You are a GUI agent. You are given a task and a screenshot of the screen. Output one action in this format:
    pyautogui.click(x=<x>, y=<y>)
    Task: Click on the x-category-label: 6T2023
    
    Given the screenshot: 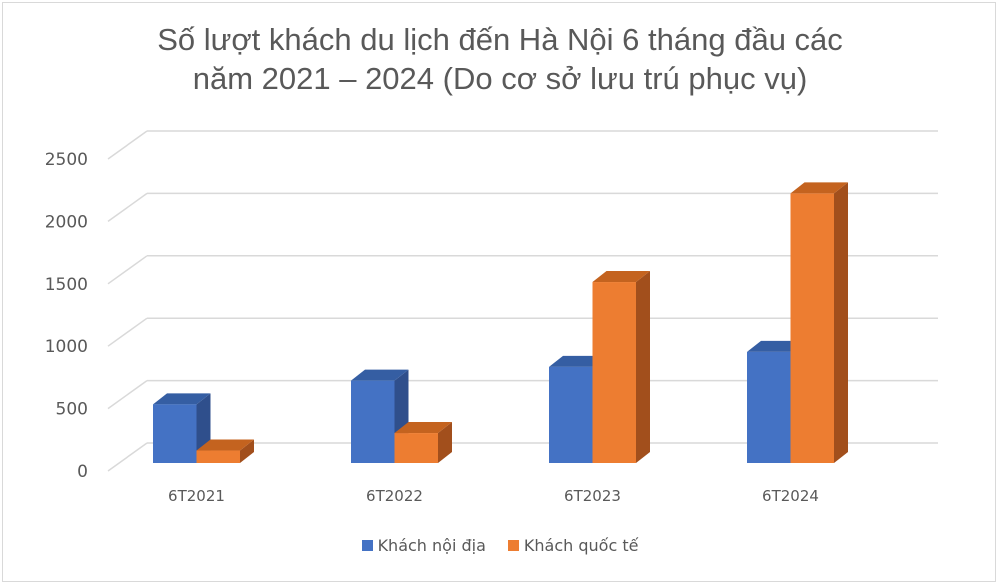 What is the action you would take?
    pyautogui.click(x=592, y=496)
    